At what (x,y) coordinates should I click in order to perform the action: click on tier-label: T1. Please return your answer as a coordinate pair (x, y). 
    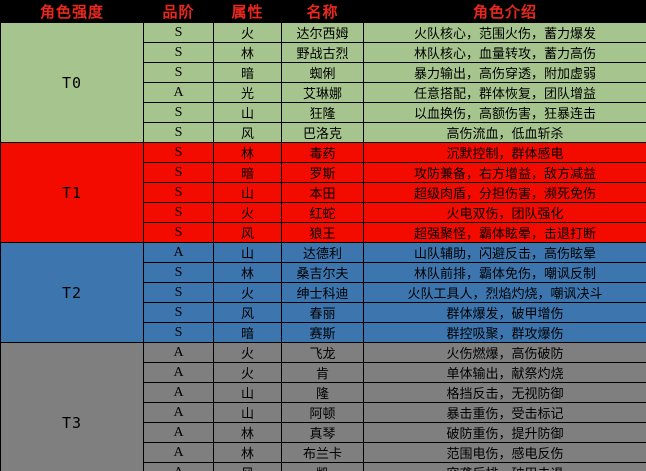
    Looking at the image, I should click on (72, 192).